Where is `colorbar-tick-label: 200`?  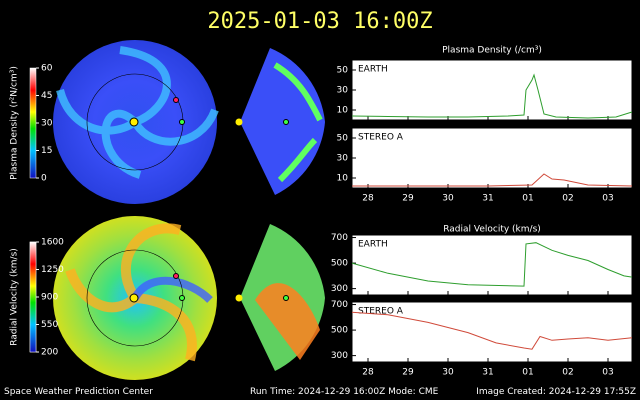 colorbar-tick-label: 200 is located at coordinates (49, 353).